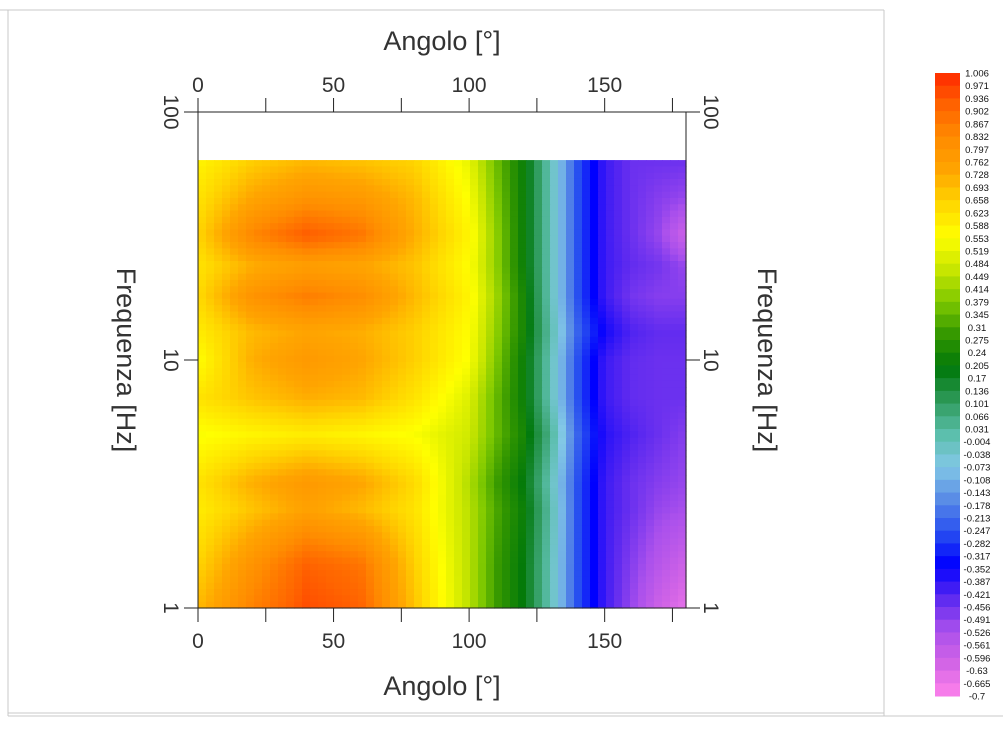 This screenshot has width=1003, height=756. What do you see at coordinates (977, 328) in the screenshot?
I see `colorbar-label: 0.31` at bounding box center [977, 328].